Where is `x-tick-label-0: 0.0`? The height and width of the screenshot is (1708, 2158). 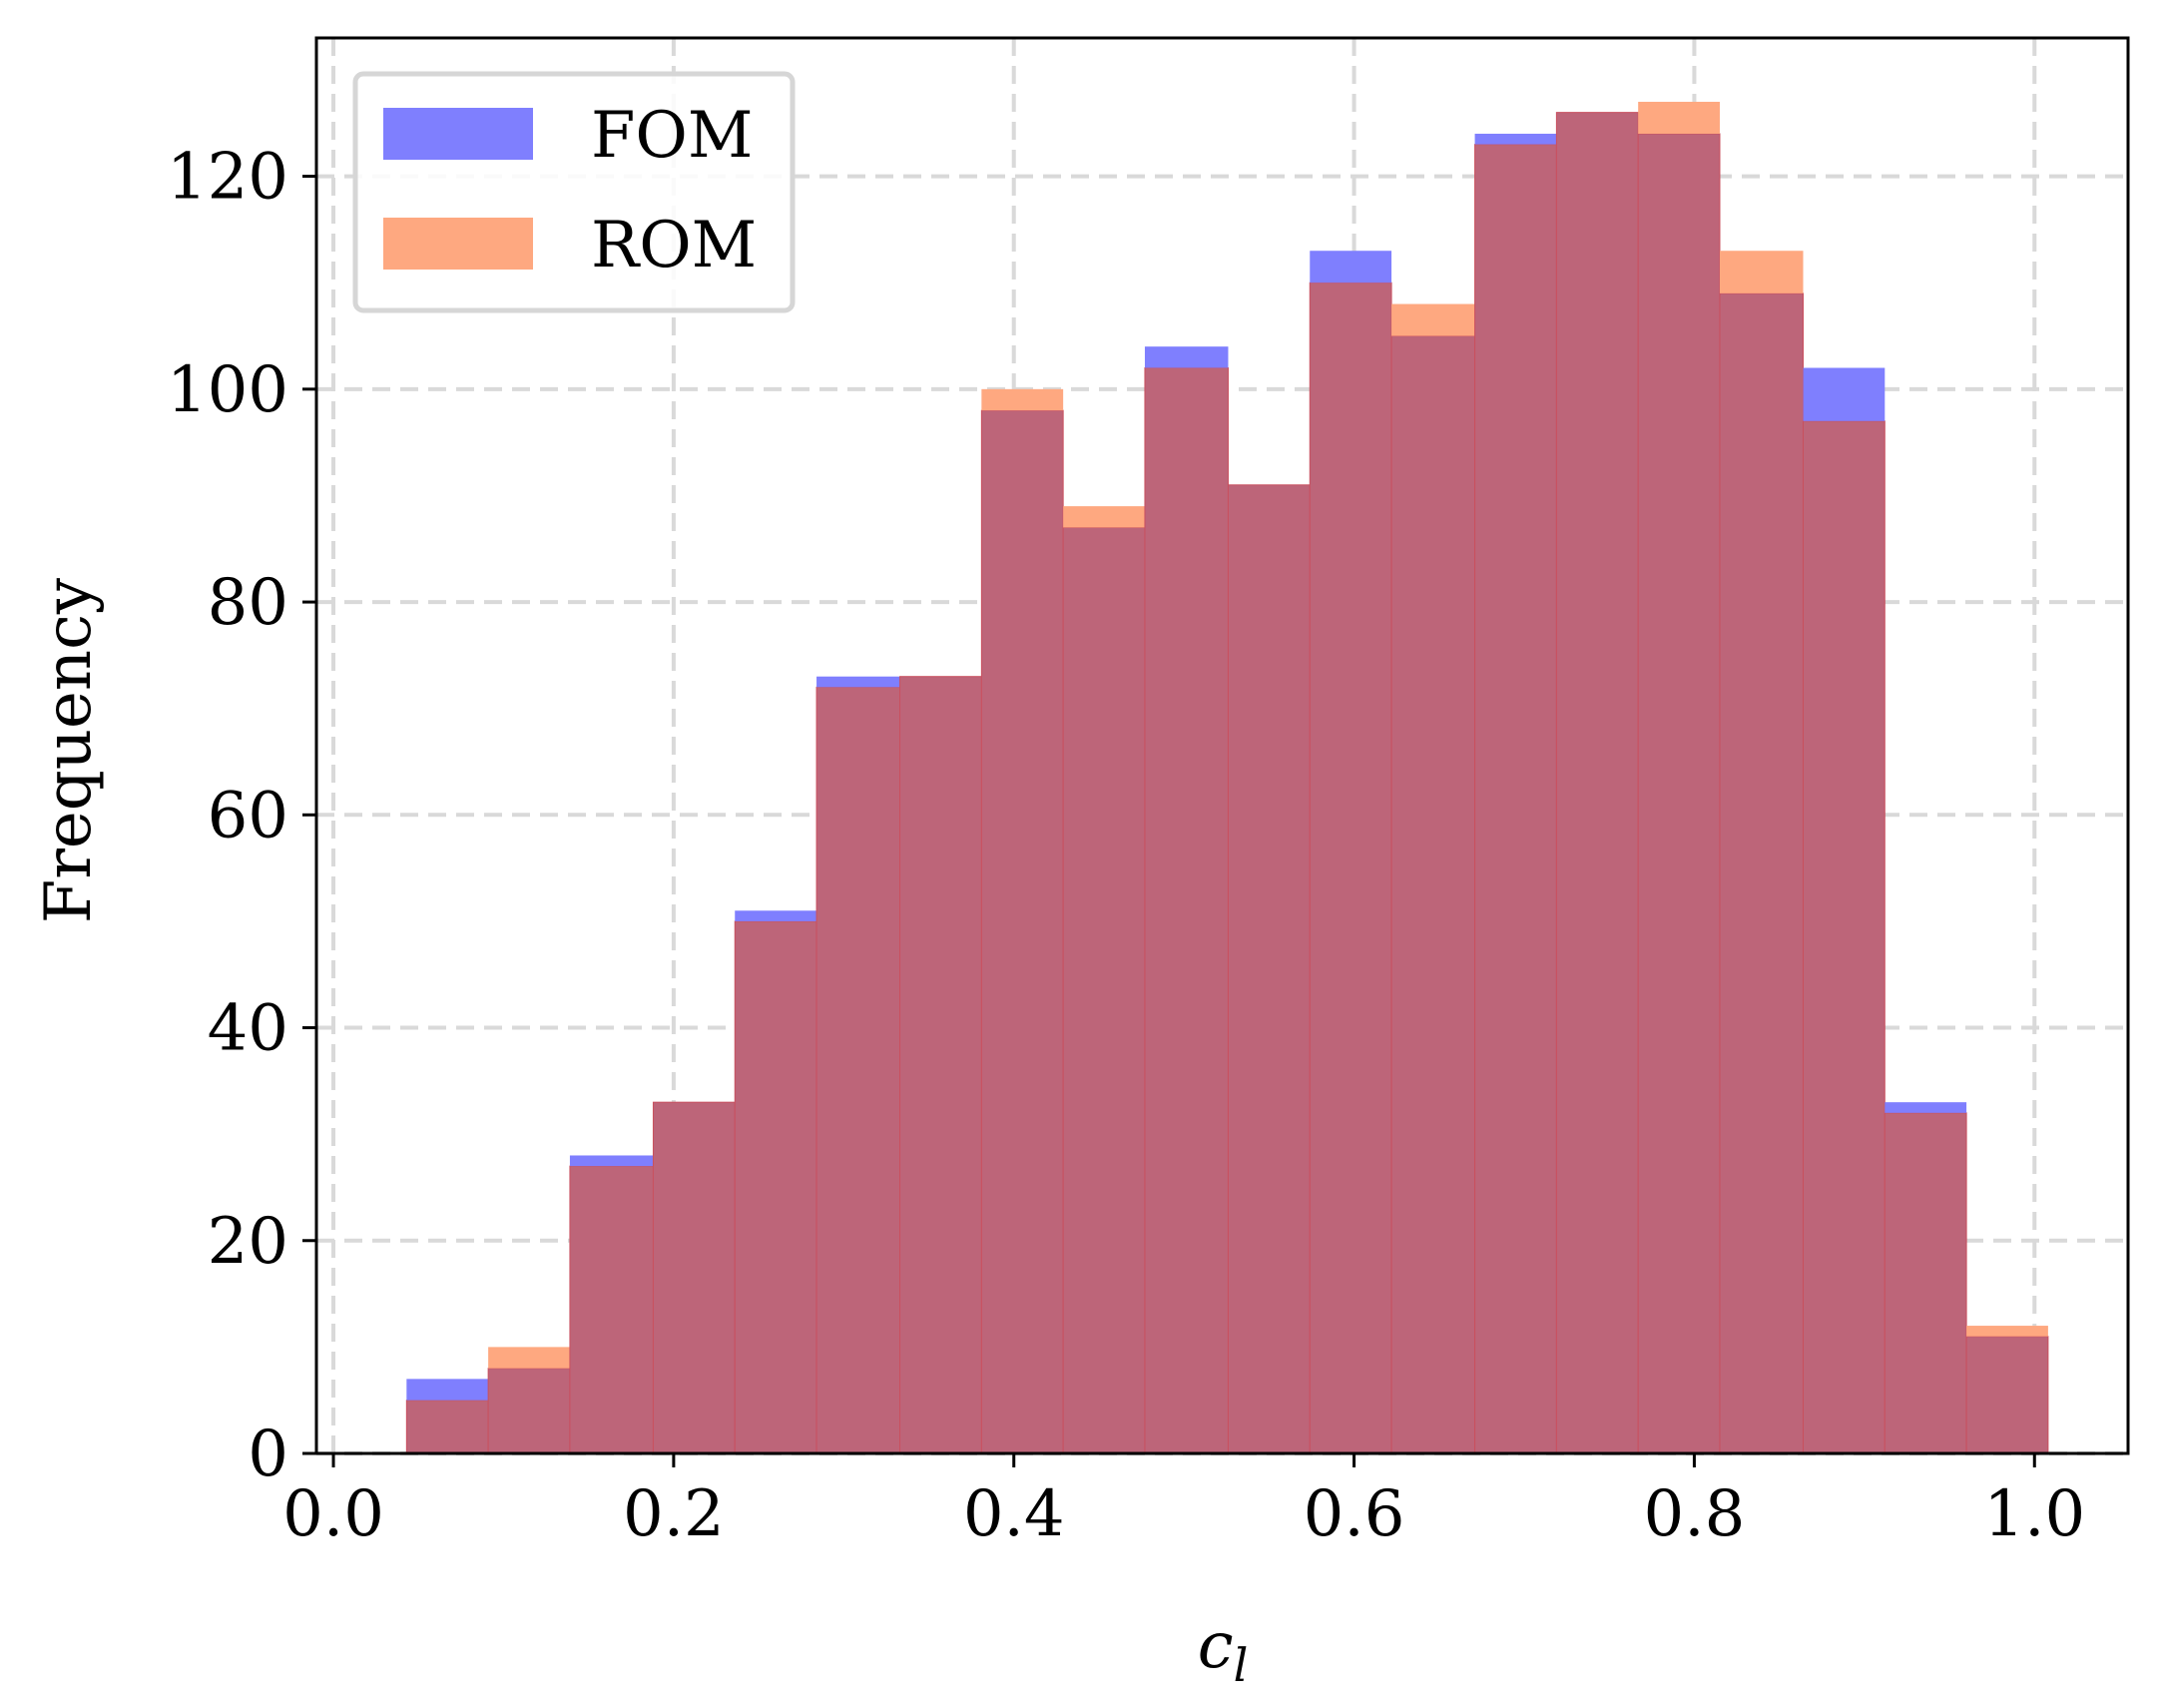
x-tick-label-0: 0.0 is located at coordinates (333, 1514).